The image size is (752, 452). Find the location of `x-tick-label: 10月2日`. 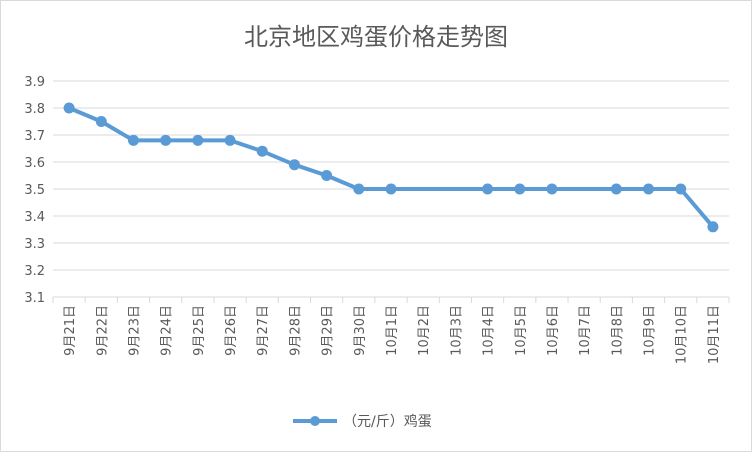

x-tick-label: 10月2日 is located at coordinates (424, 330).